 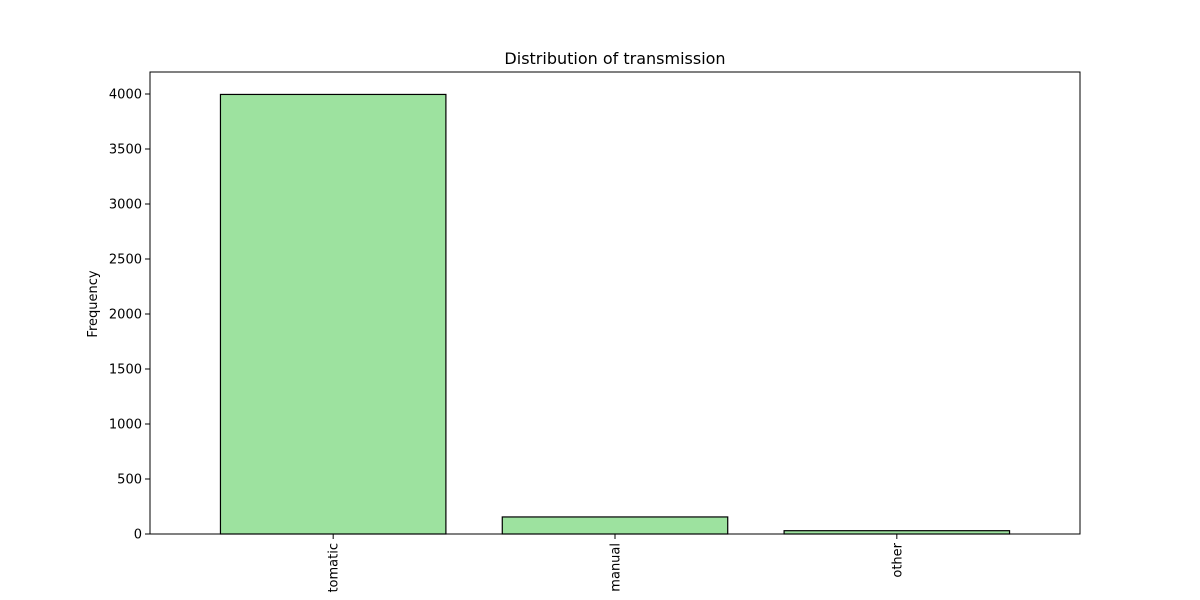 What do you see at coordinates (93, 303) in the screenshot?
I see `y-axis-label: Frequency` at bounding box center [93, 303].